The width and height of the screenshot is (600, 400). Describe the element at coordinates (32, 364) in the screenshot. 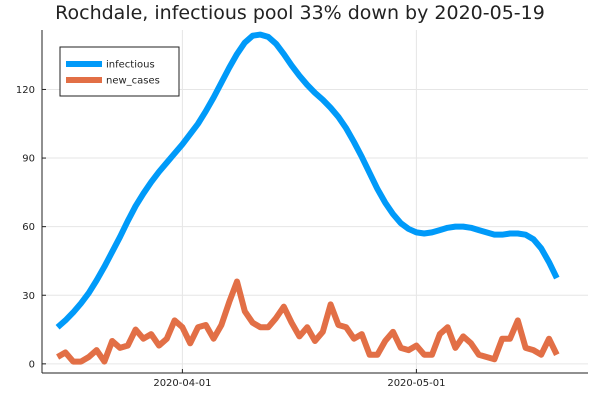

I see `y-tick-label: 0` at that location.